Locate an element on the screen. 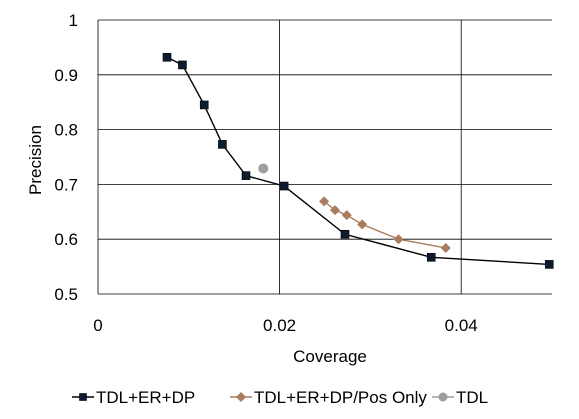 Image resolution: width=579 pixels, height=419 pixels. x-axis-title: Coverage is located at coordinates (330, 356).